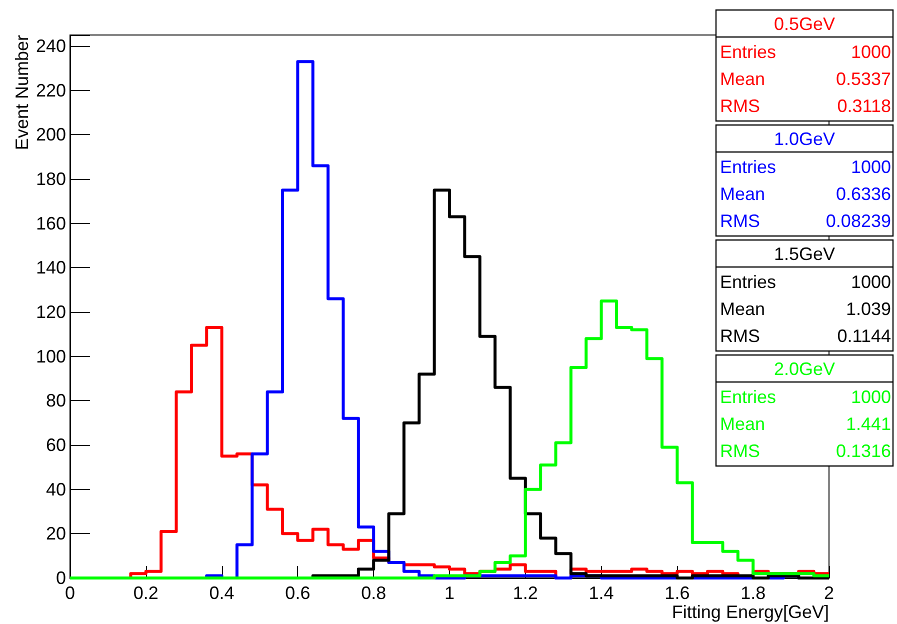  I want to click on y-tick-label: 200, so click(51, 134).